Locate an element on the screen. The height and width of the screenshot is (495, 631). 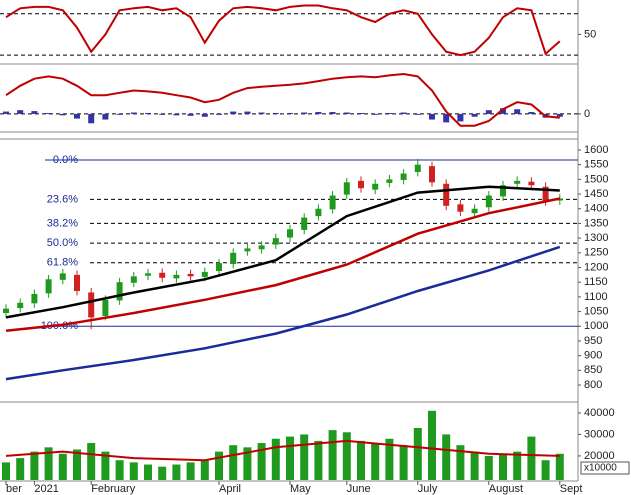
y-tick-label: 800 is located at coordinates (593, 385).